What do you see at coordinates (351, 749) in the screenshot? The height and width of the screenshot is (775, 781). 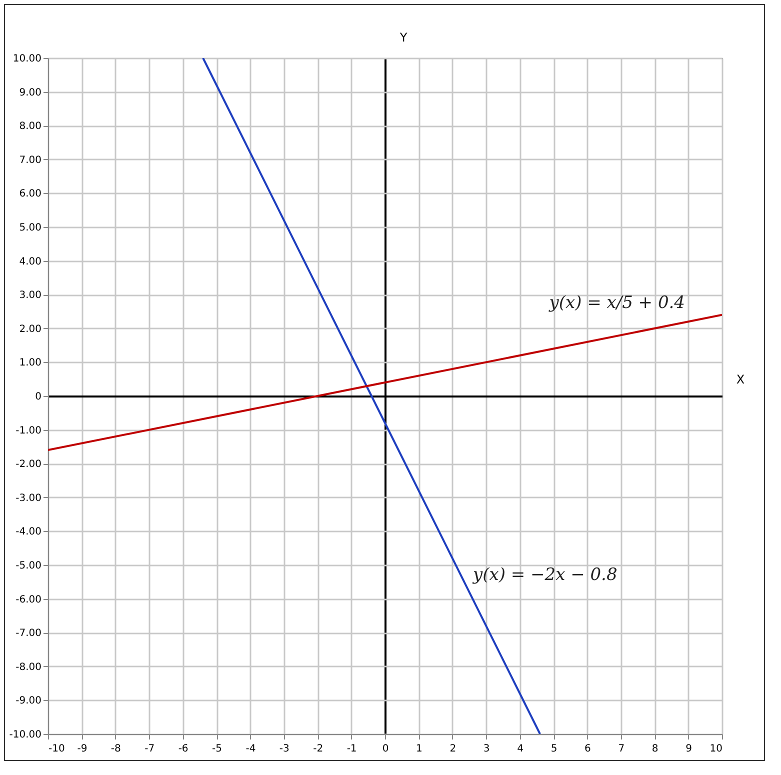 I see `x-tick-label: -1` at bounding box center [351, 749].